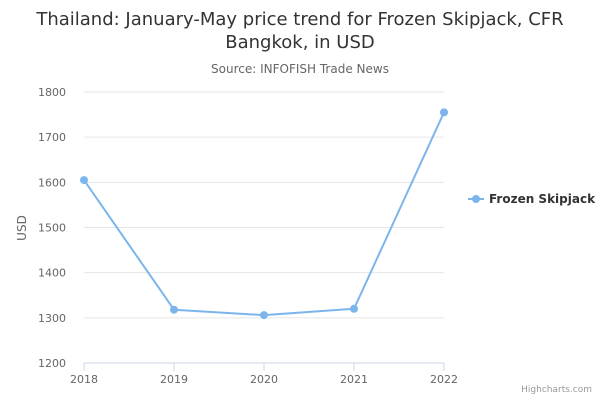 The height and width of the screenshot is (400, 600). I want to click on y-tick-label: 1400, so click(52, 273).